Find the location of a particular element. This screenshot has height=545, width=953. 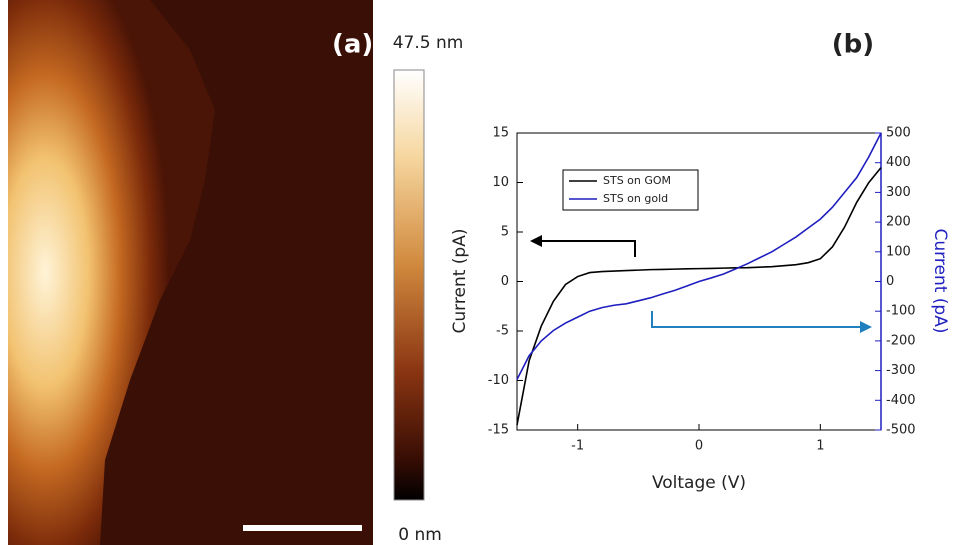

x-axis-label: Voltage (V) is located at coordinates (699, 483).